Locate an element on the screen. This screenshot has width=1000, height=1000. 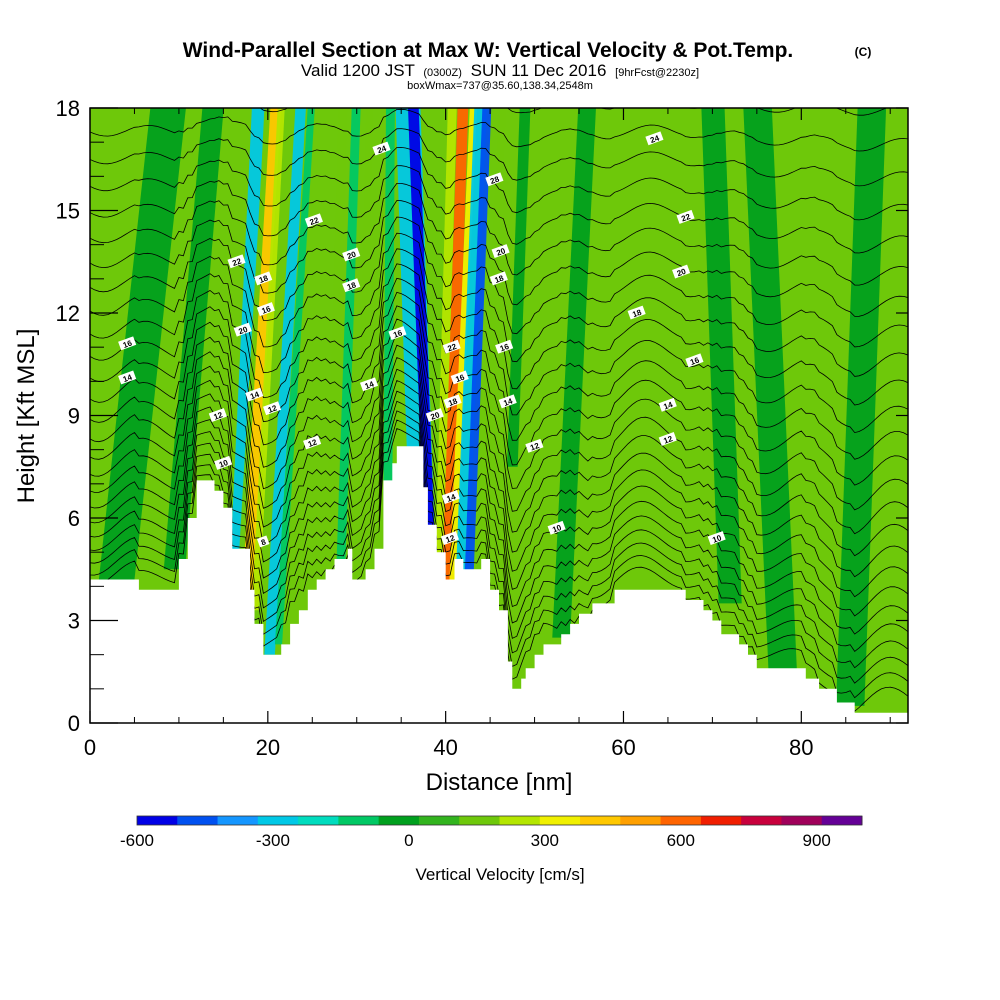
subtitle-forecast: [9hrFcst@2230z] is located at coordinates (657, 73).